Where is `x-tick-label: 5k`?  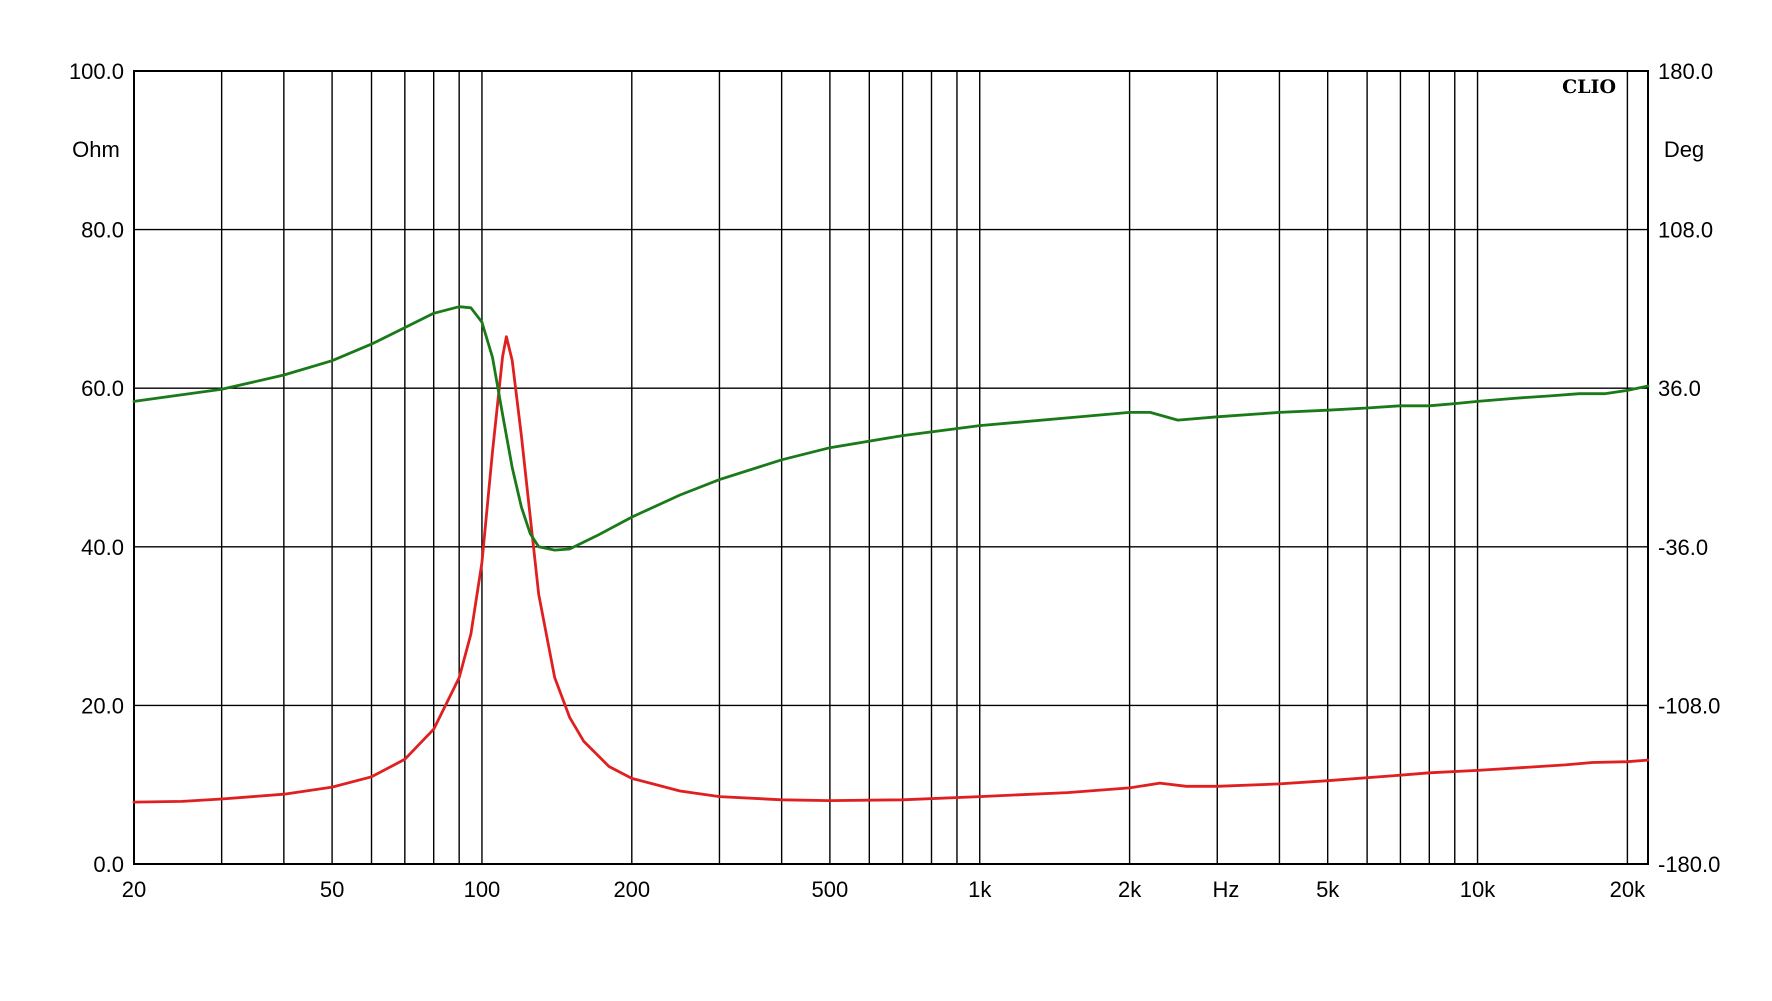 x-tick-label: 5k is located at coordinates (1328, 889).